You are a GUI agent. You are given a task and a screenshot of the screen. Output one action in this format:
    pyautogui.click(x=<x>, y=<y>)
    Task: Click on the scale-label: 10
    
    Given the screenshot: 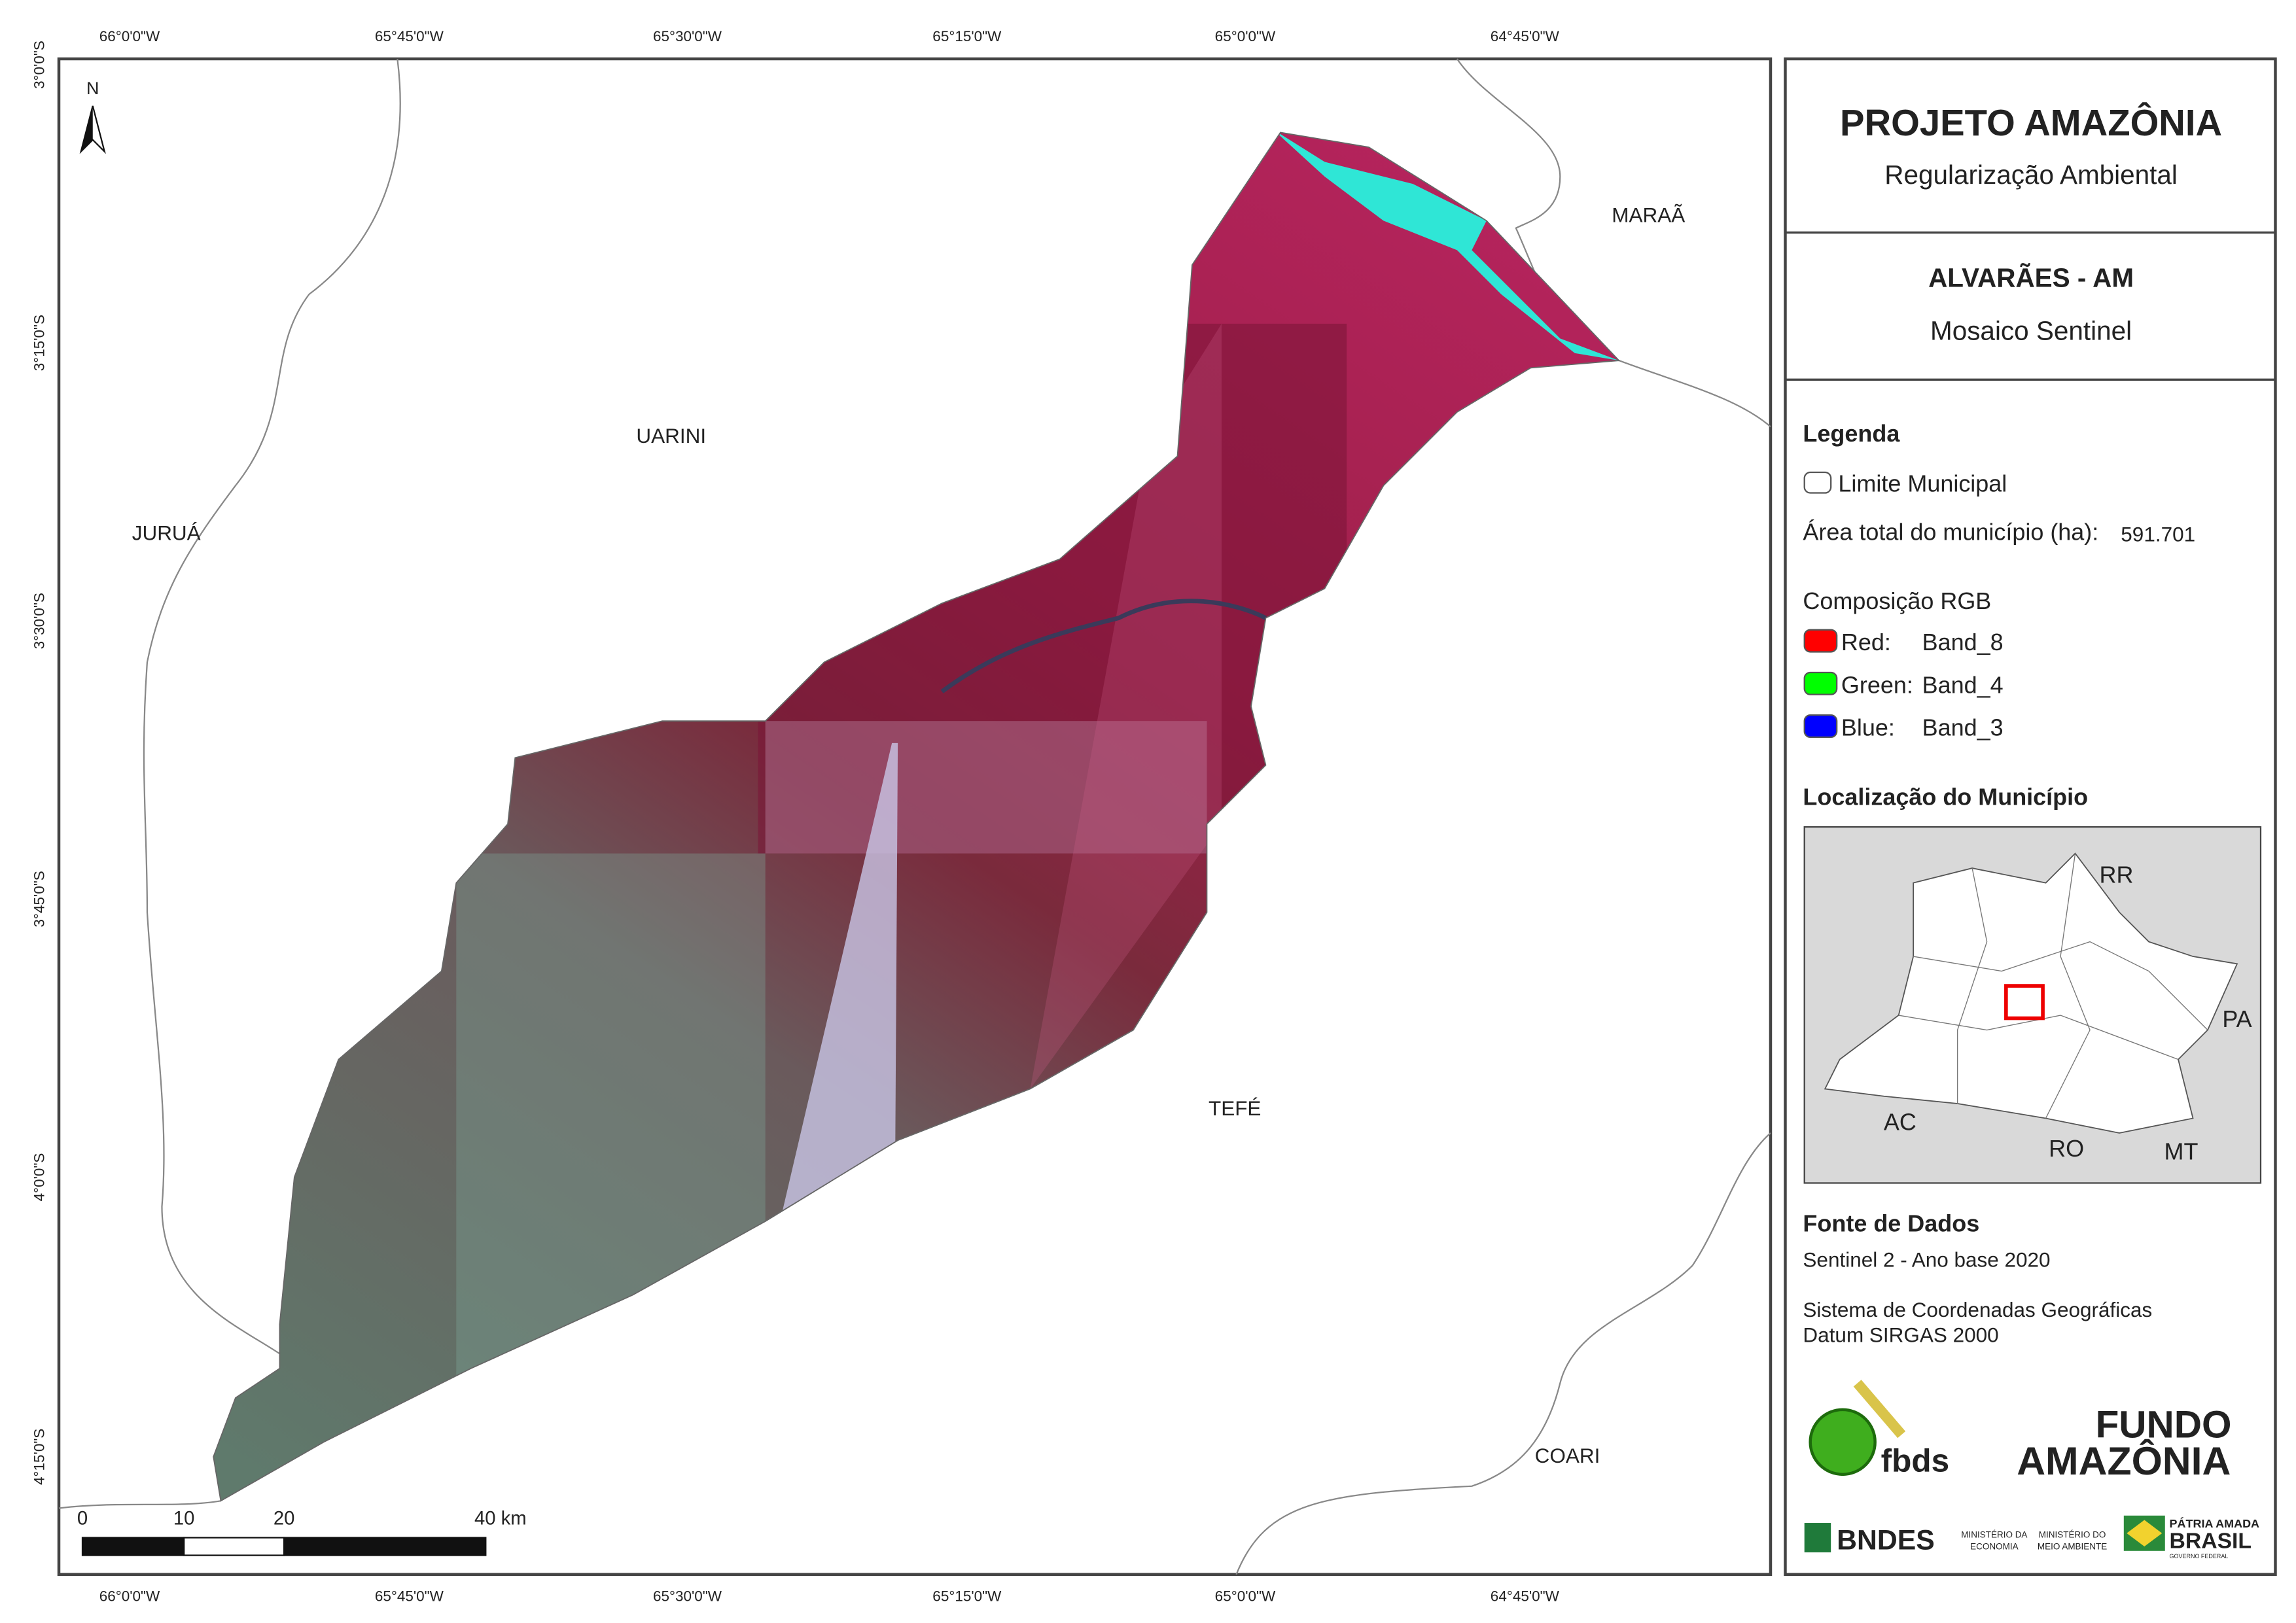 What is the action you would take?
    pyautogui.click(x=184, y=1518)
    